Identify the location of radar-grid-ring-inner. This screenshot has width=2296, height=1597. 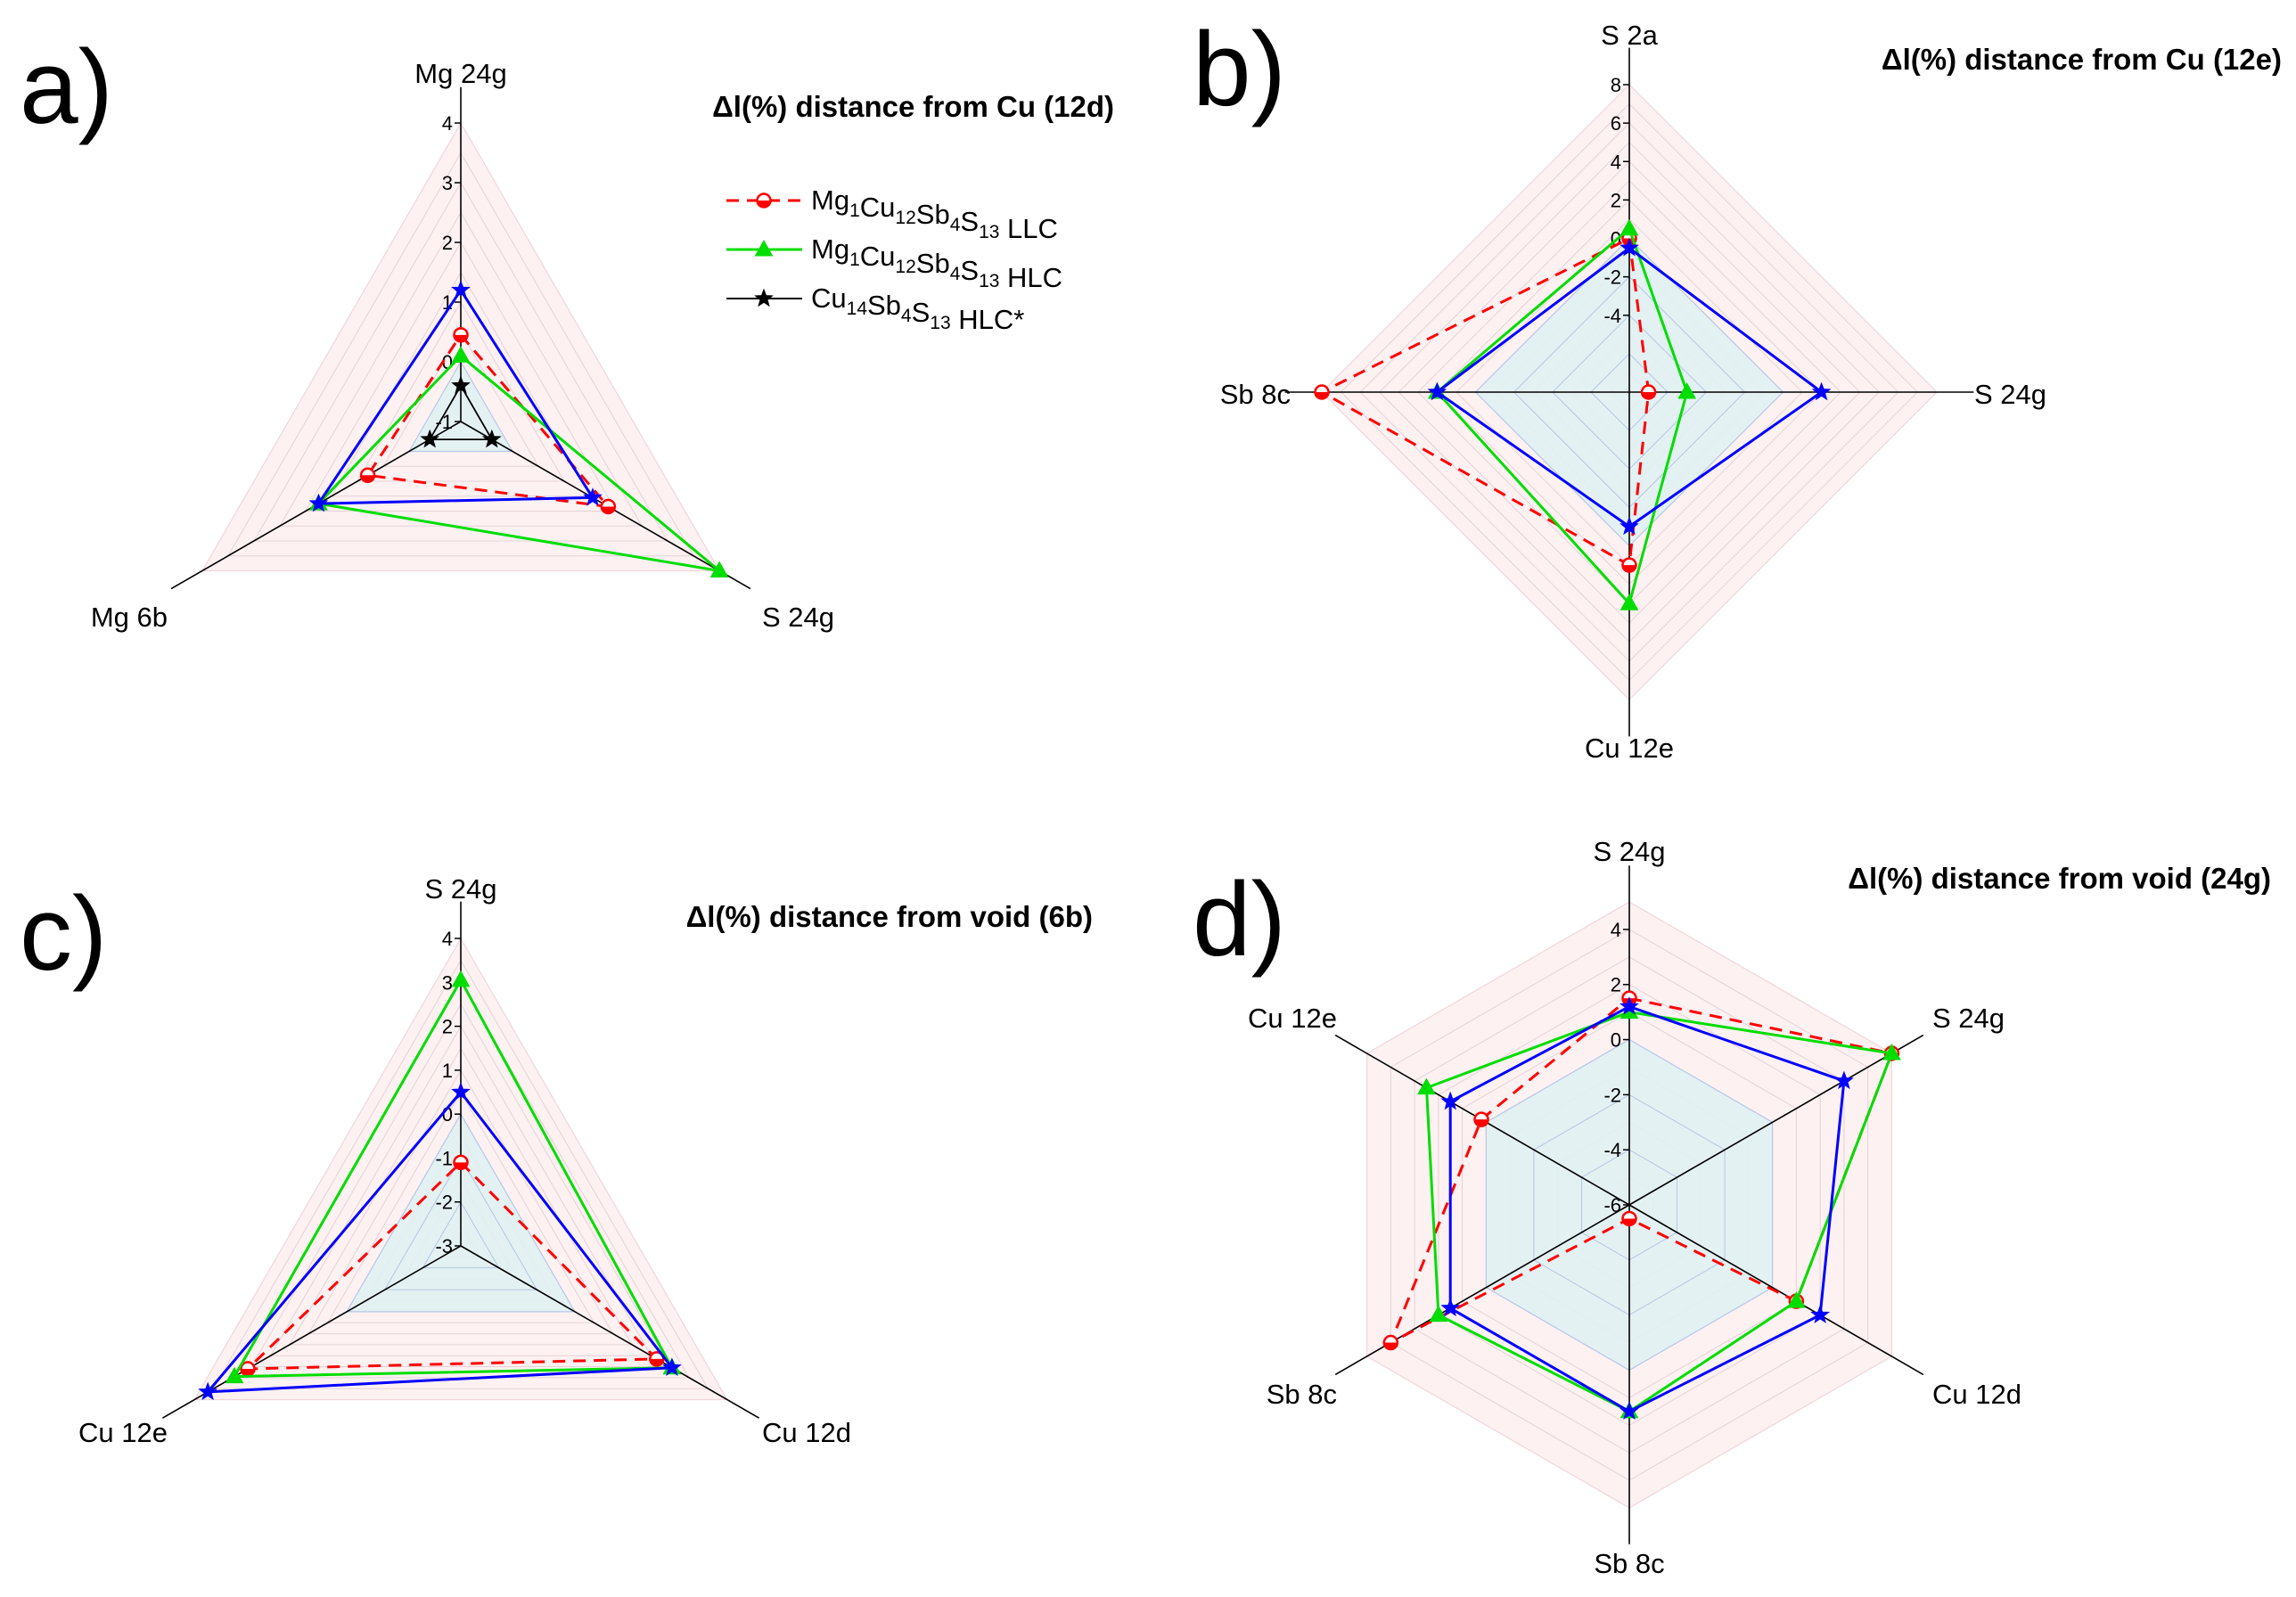
(461, 1223).